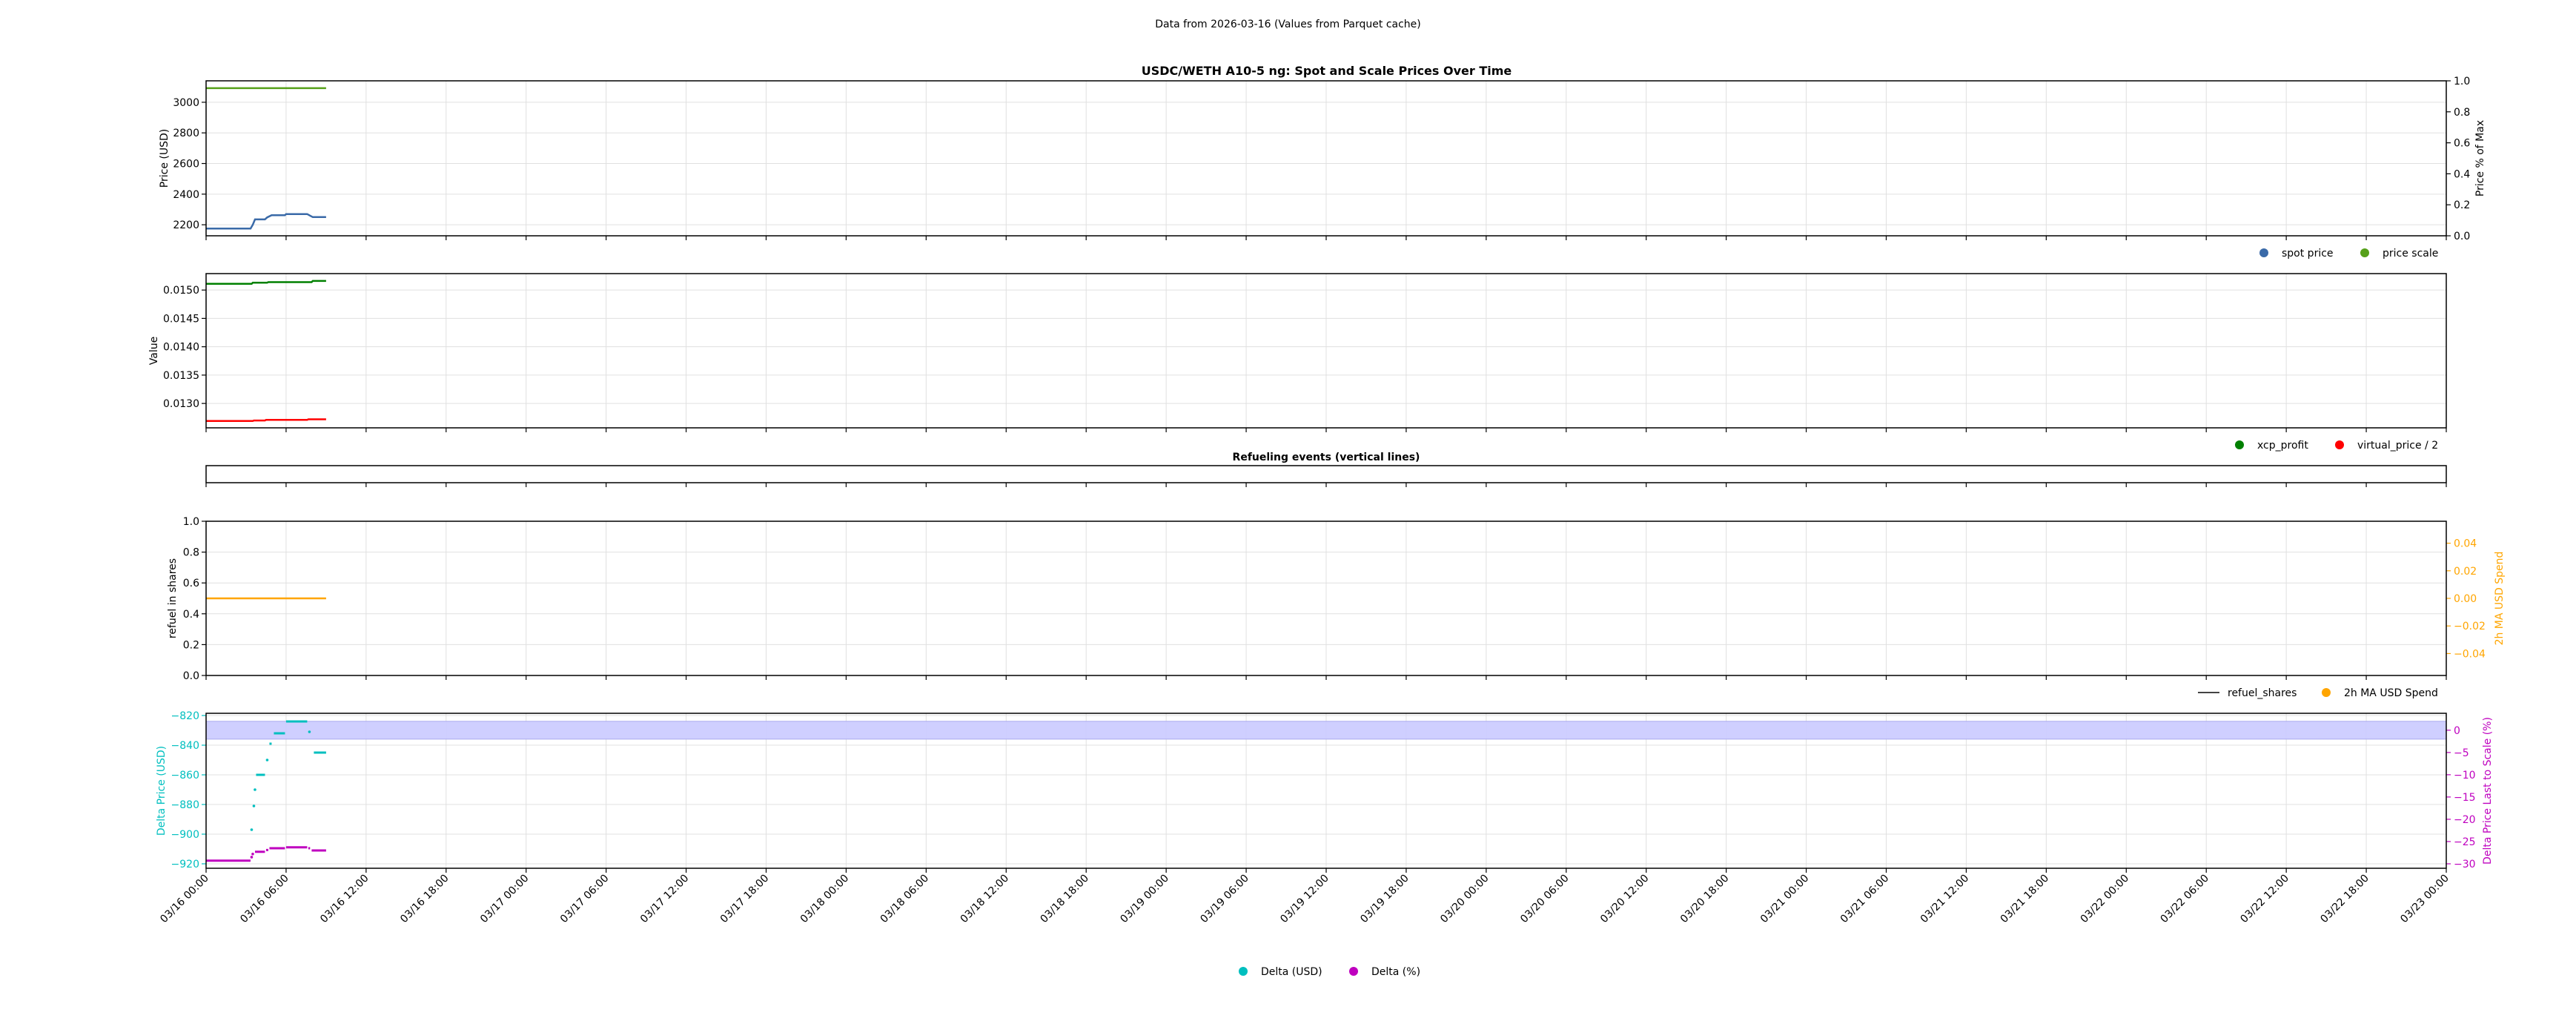 This screenshot has height=1021, width=2576. What do you see at coordinates (2465, 572) in the screenshot?
I see `y-right-tick-label: 0.02` at bounding box center [2465, 572].